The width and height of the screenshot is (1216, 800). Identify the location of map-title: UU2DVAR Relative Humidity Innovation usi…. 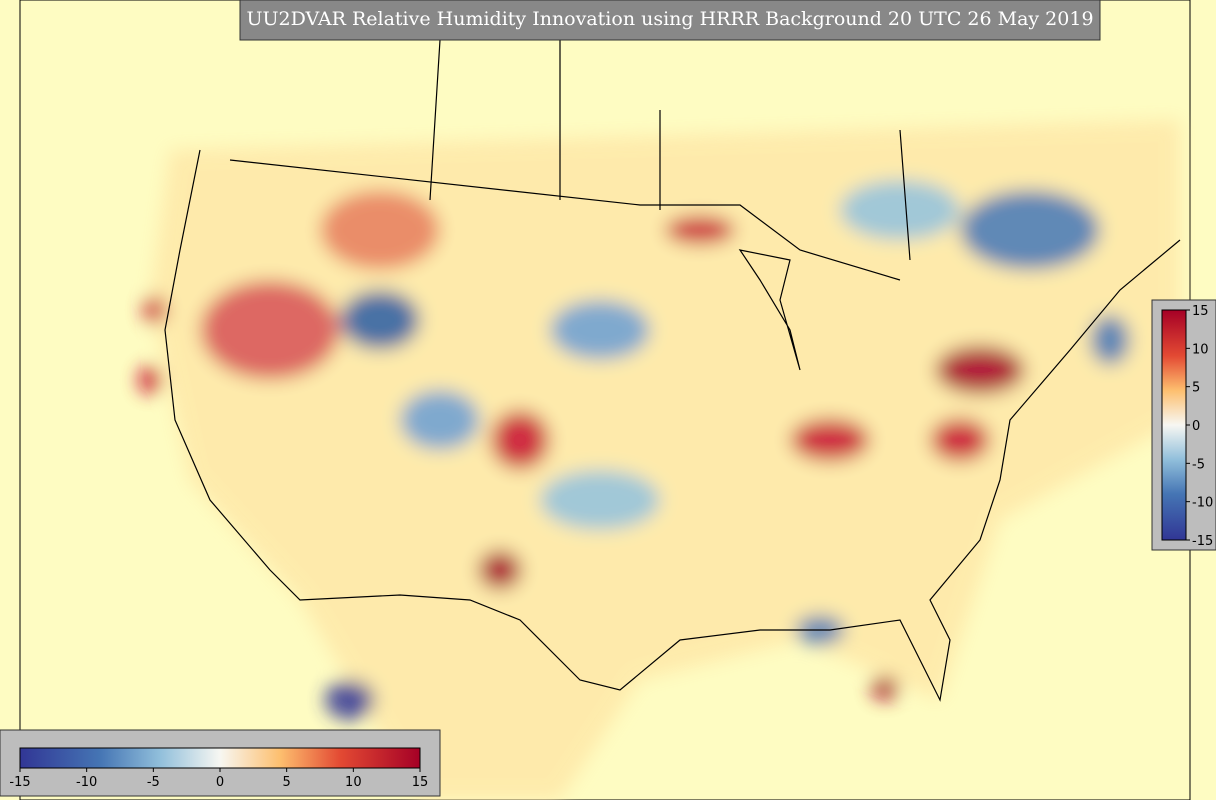
(669, 19).